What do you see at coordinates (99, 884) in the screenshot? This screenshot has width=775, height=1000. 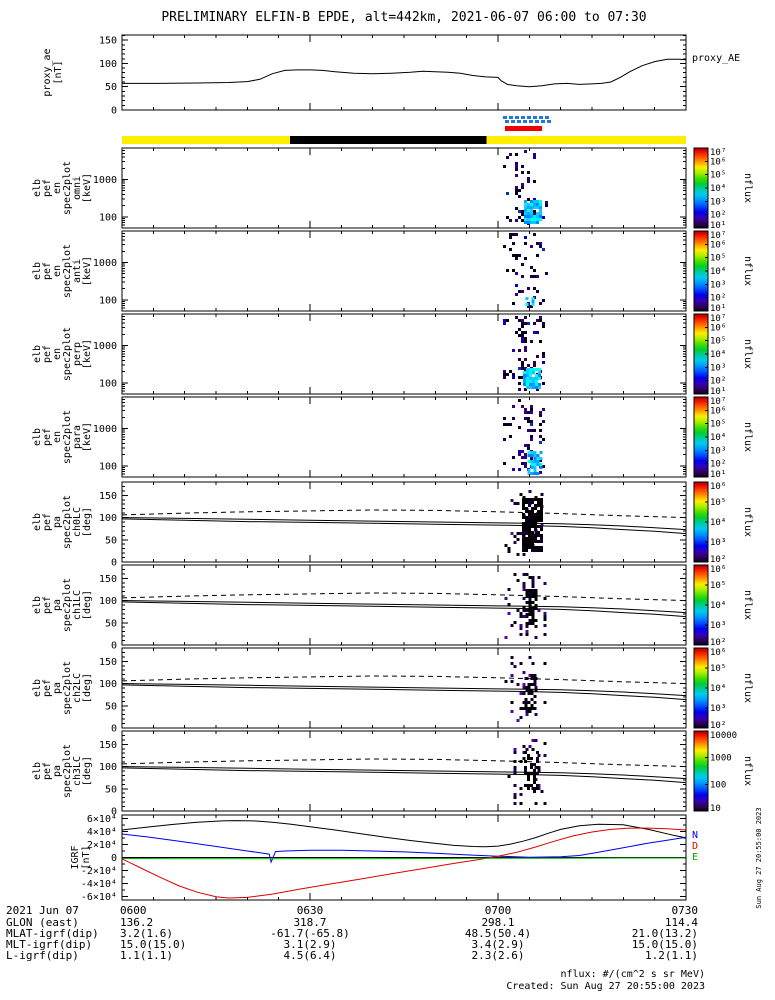 I see `y-tick-label: -4×10⁴` at bounding box center [99, 884].